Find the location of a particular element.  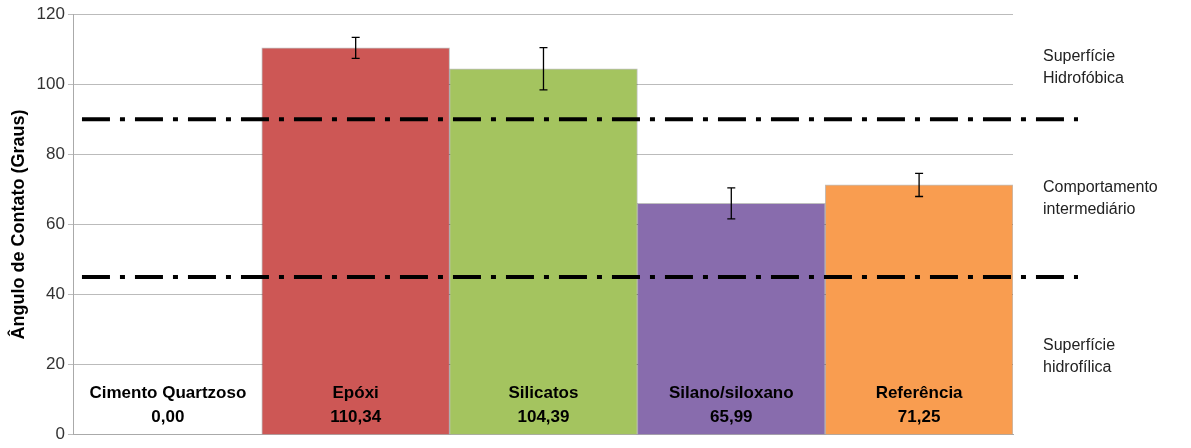

x-tick-label: Silano/siloxano is located at coordinates (731, 392).